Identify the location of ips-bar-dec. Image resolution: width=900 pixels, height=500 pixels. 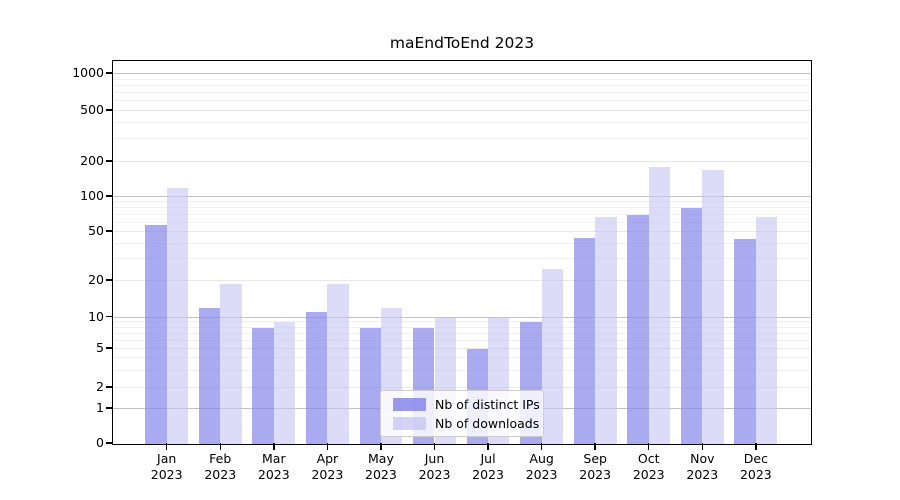
(745, 341).